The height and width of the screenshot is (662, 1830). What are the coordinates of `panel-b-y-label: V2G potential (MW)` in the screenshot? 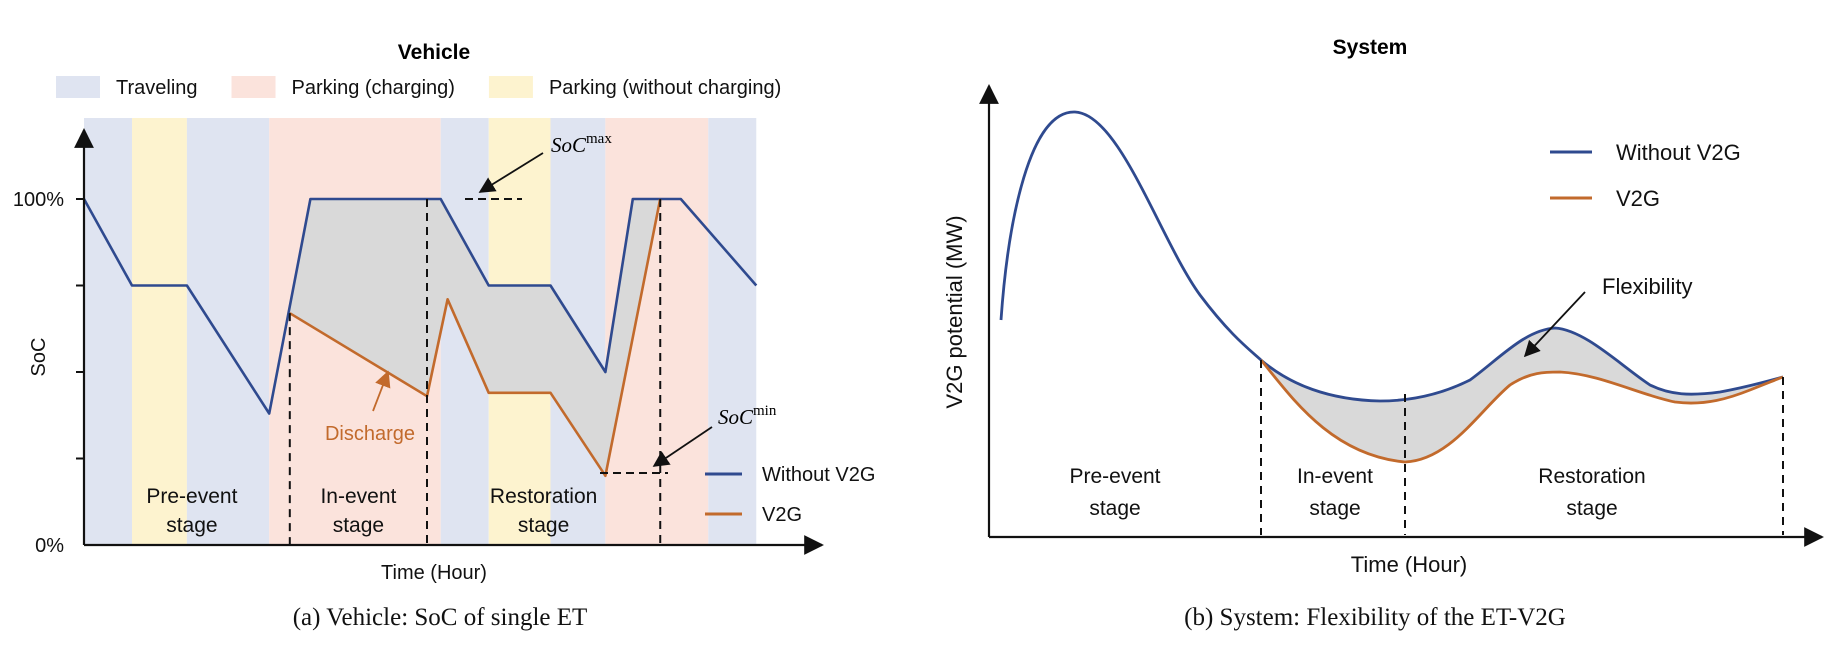 It's located at (954, 311).